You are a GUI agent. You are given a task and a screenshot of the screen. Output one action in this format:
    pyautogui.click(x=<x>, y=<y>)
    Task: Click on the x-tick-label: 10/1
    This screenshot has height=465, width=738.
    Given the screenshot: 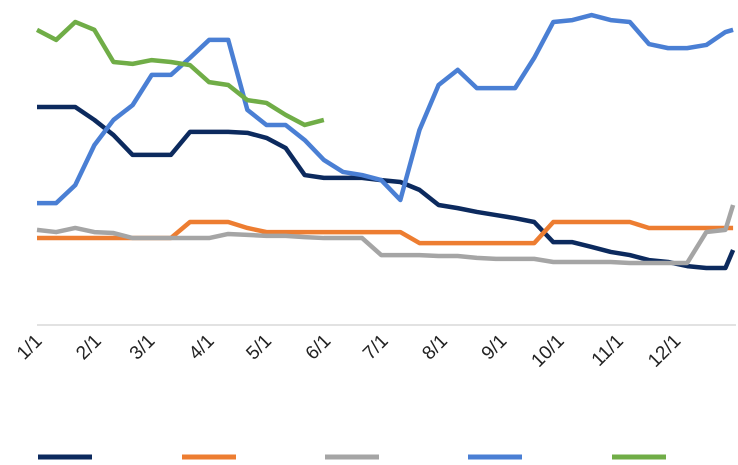 What is the action you would take?
    pyautogui.click(x=548, y=351)
    